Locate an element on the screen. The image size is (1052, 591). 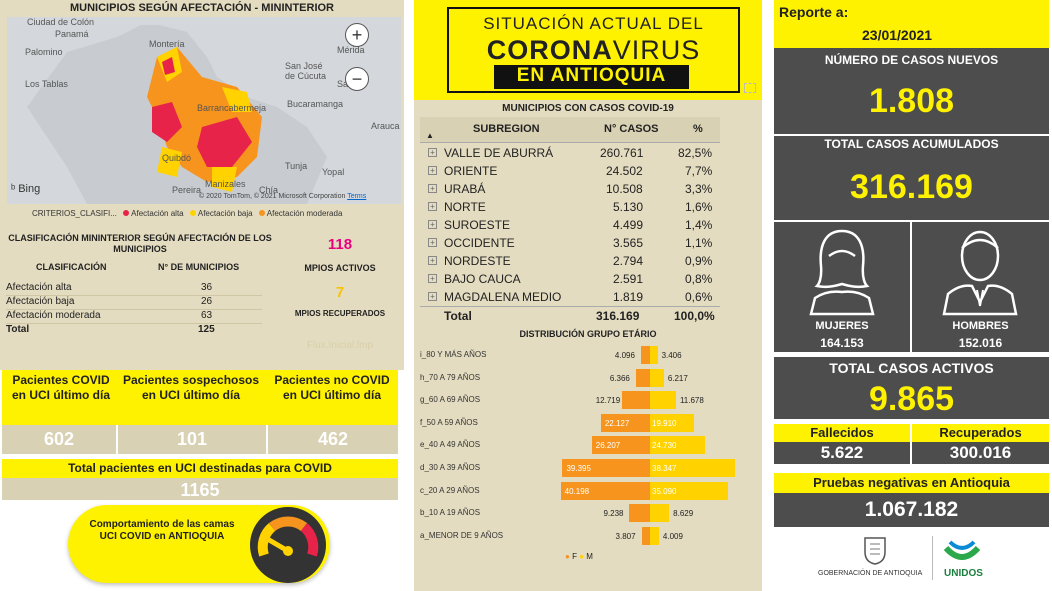
subregion-pct: 1,1% is located at coordinates (699, 243).